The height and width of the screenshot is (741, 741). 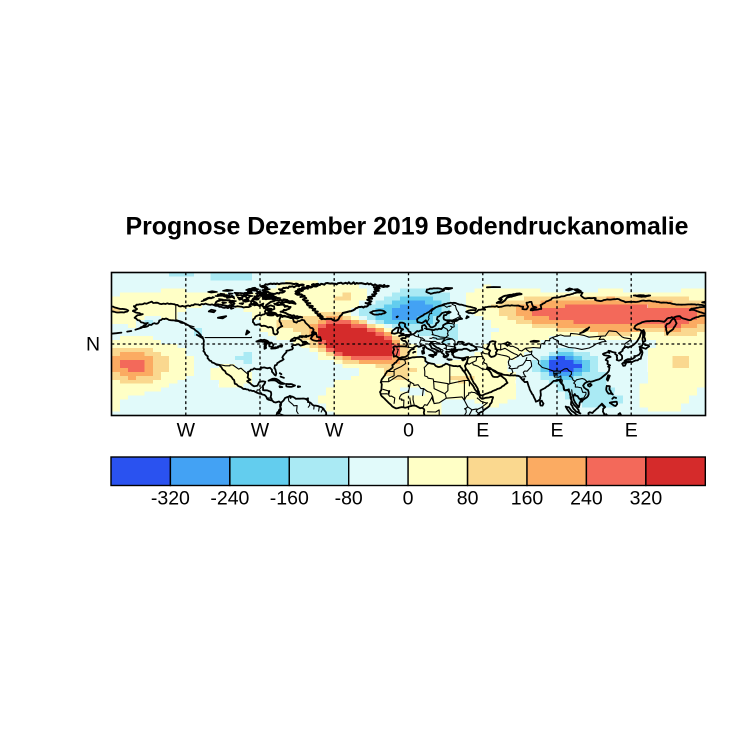 What do you see at coordinates (349, 499) in the screenshot?
I see `svg-text: -80` at bounding box center [349, 499].